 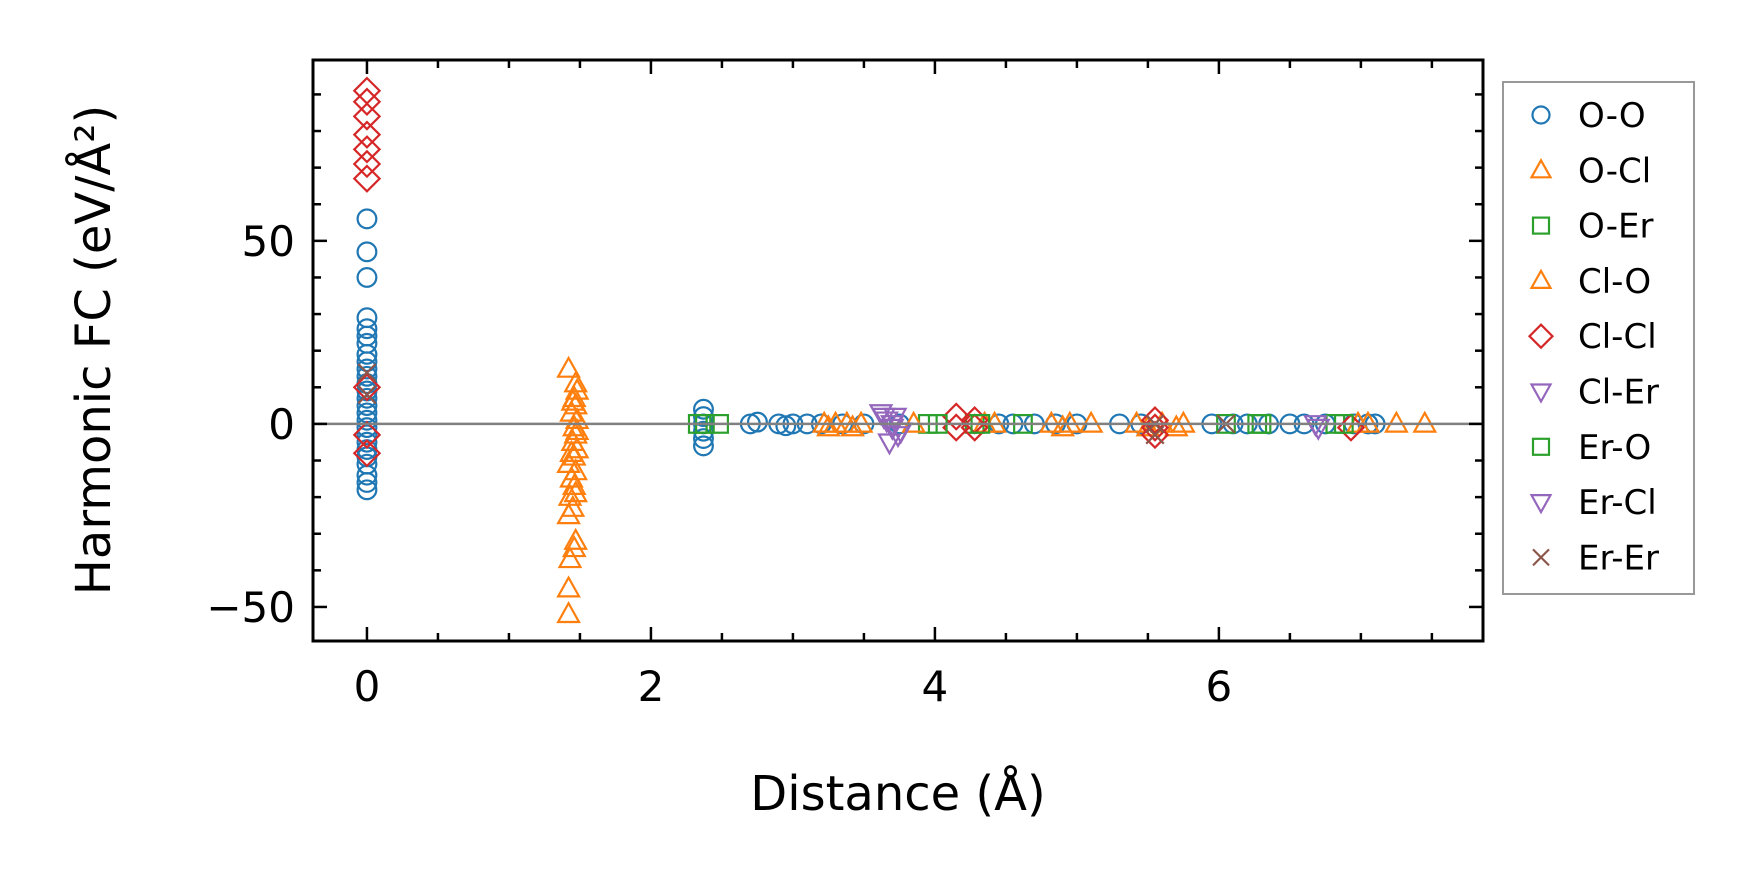 I want to click on legend-item: O-O, so click(x=1588, y=116).